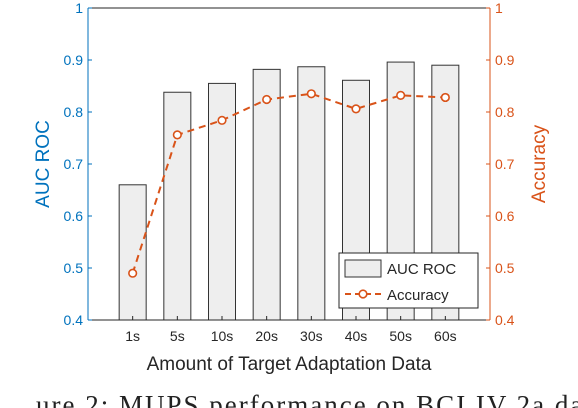 The height and width of the screenshot is (408, 578). What do you see at coordinates (266, 194) in the screenshot?
I see `bar-auc-roc-20s` at bounding box center [266, 194].